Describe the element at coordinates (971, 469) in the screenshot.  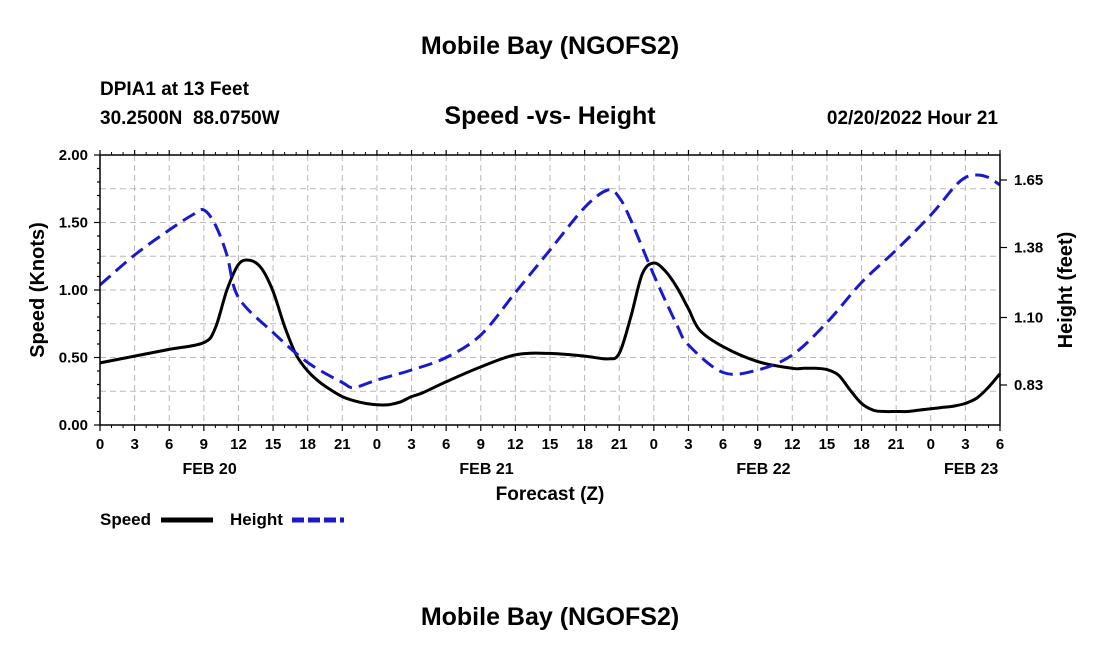
I see `x-day-label: FEB 23` at that location.